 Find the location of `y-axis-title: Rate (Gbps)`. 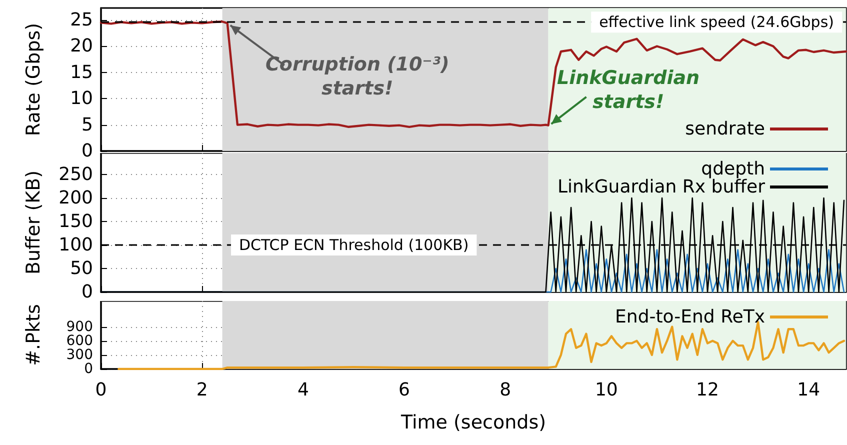

y-axis-title: Rate (Gbps) is located at coordinates (33, 79).